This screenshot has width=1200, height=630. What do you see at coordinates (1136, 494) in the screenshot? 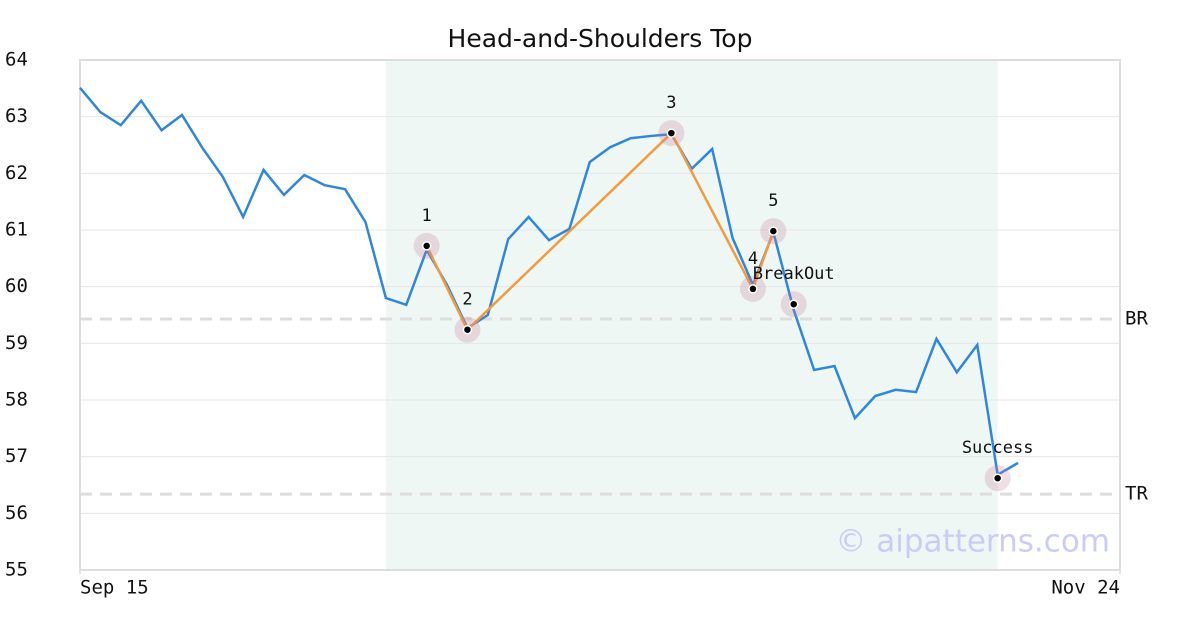
I see `level-label: TR` at bounding box center [1136, 494].